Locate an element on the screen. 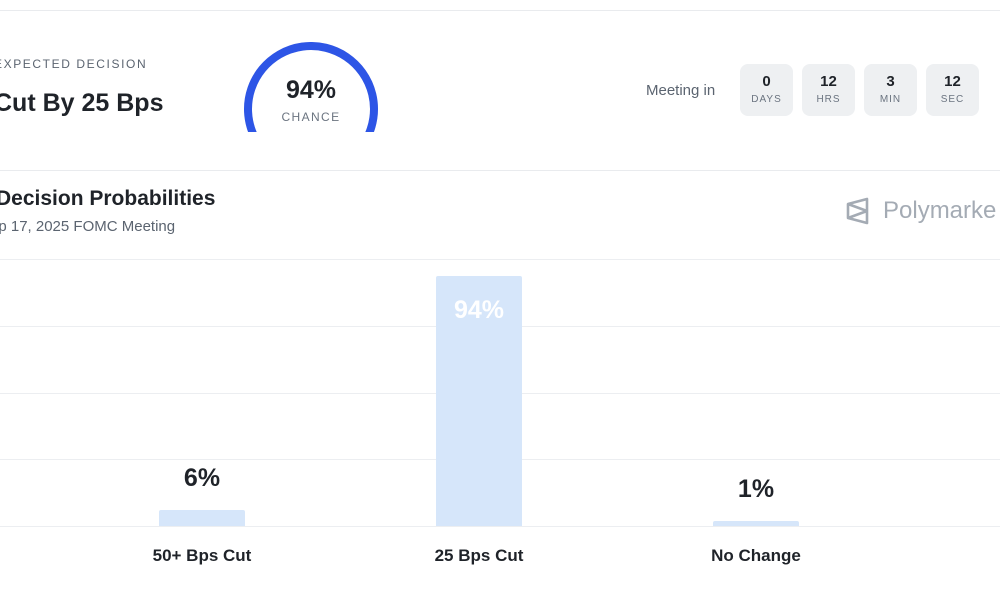 This screenshot has height=600, width=1000. countdown-minutes-value: 3 is located at coordinates (890, 81).